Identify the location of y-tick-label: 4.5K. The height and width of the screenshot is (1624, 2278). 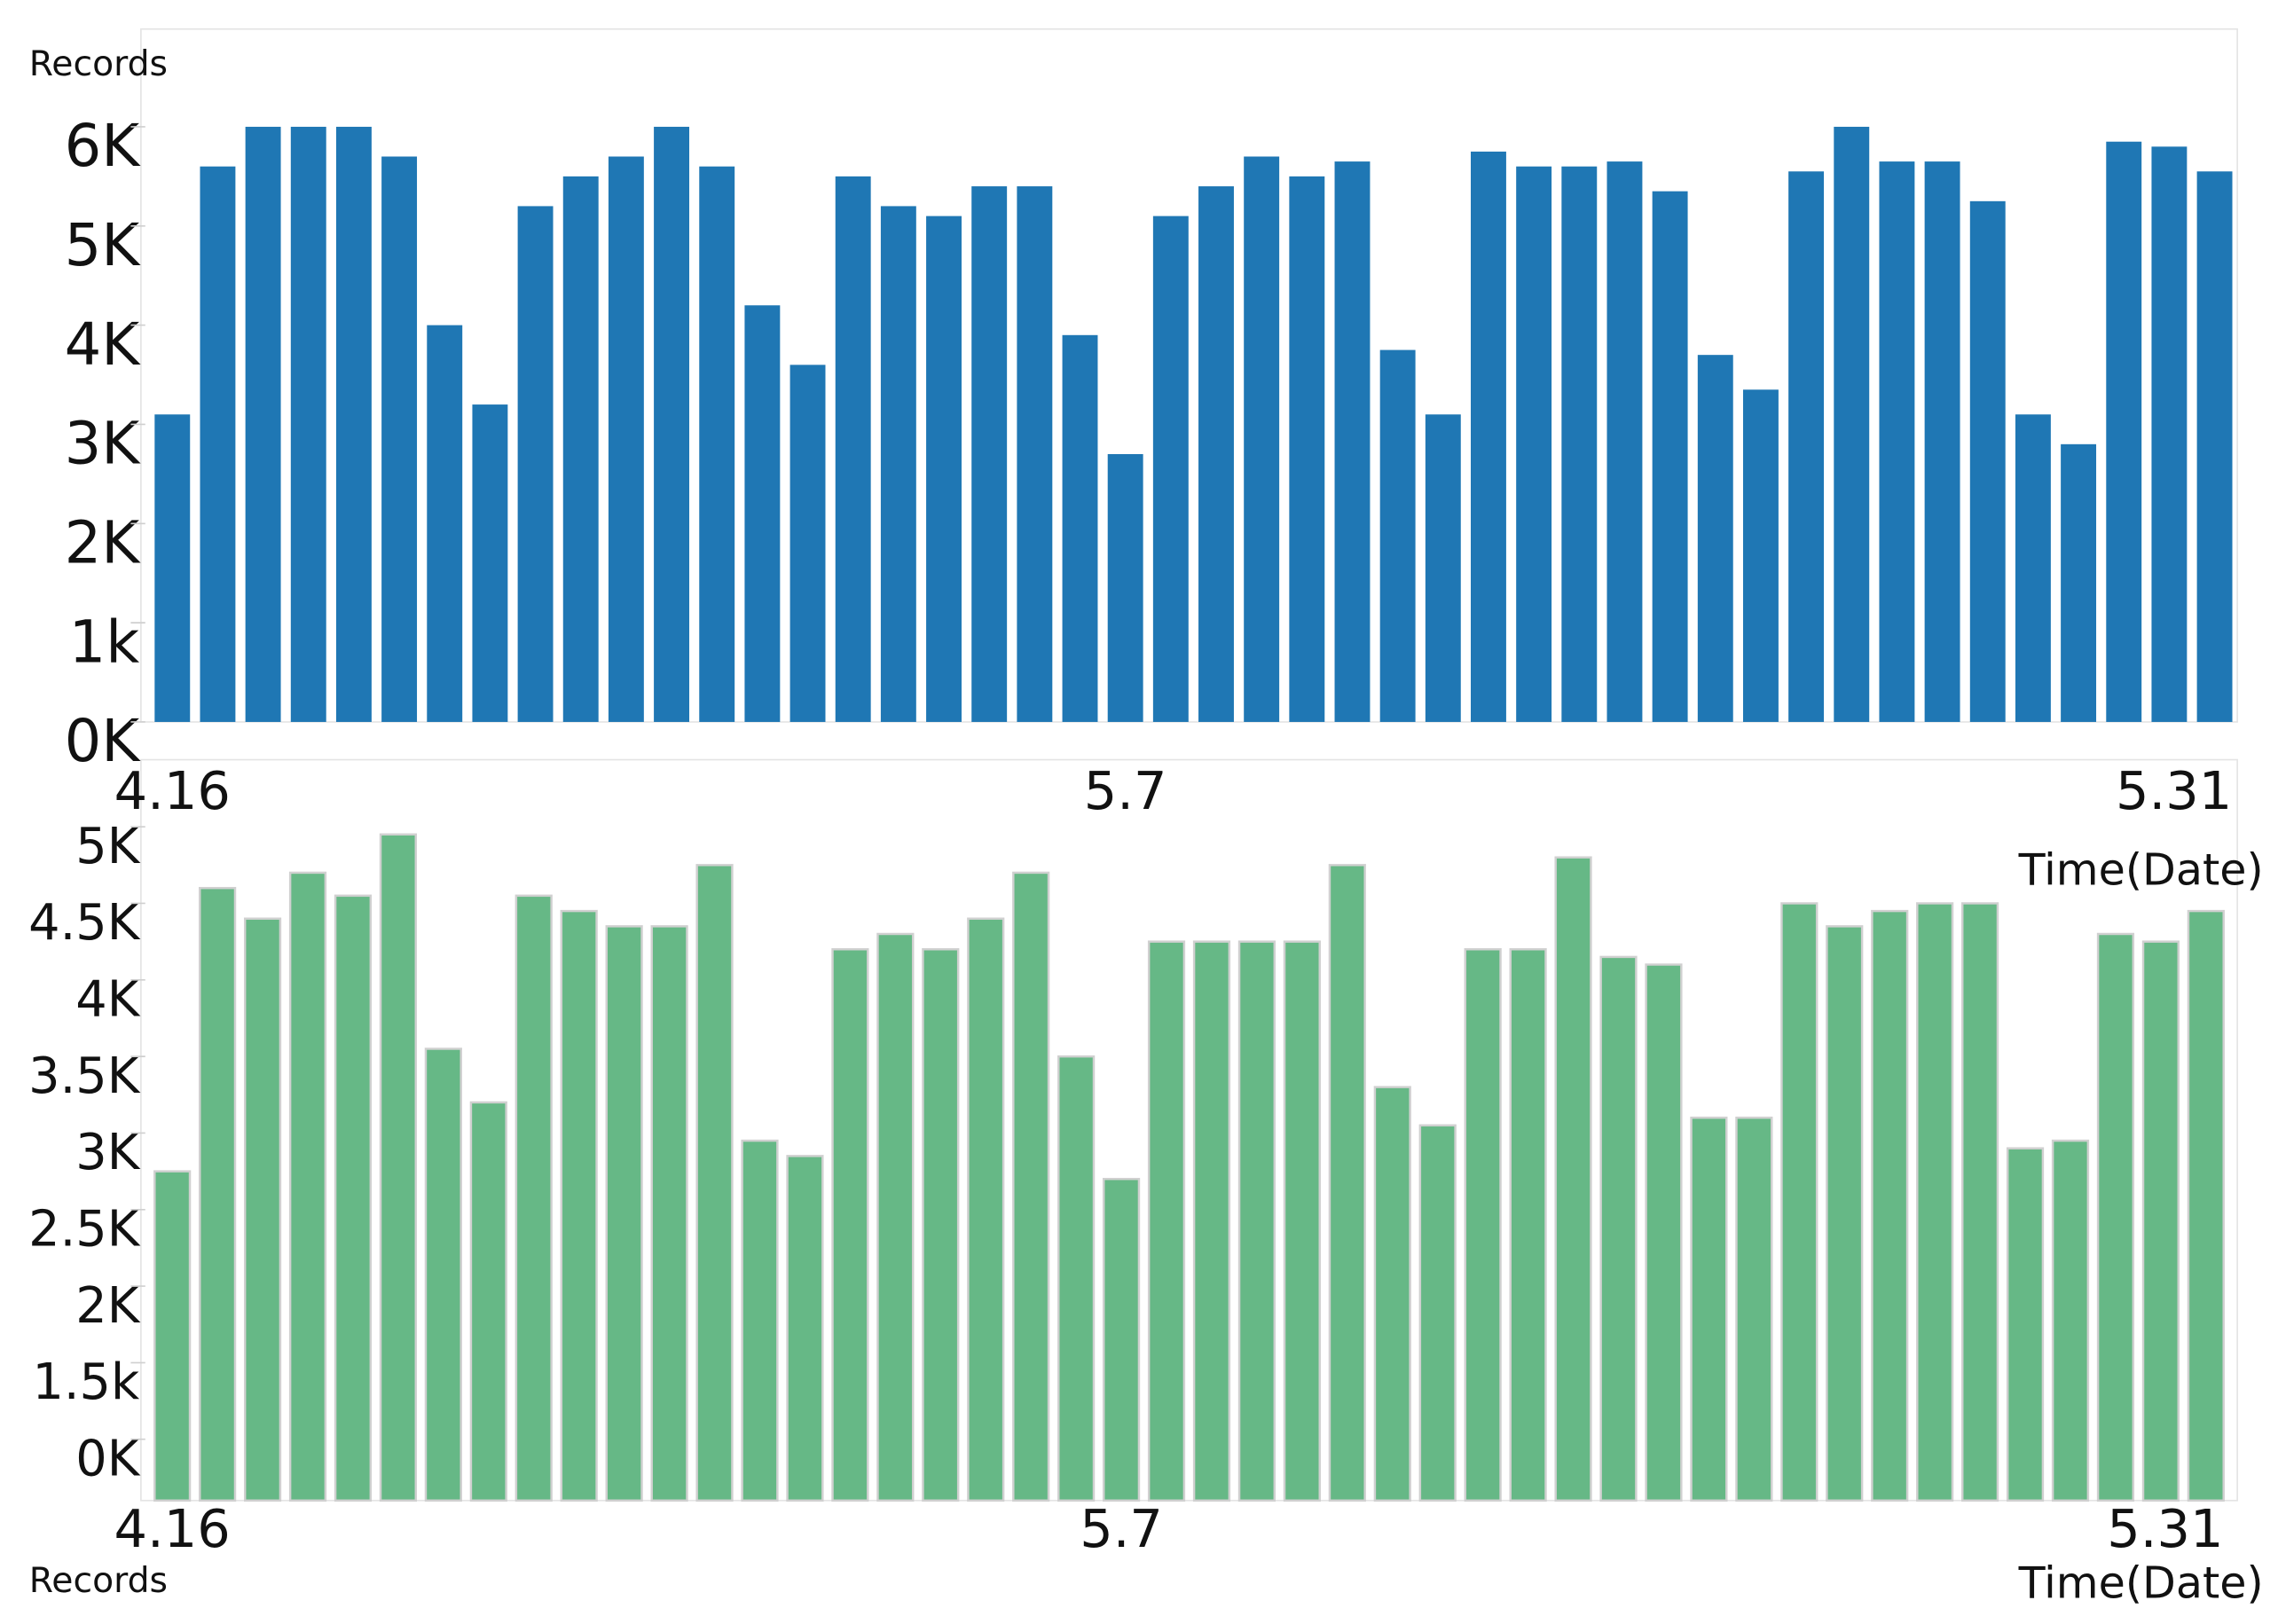
(84, 923).